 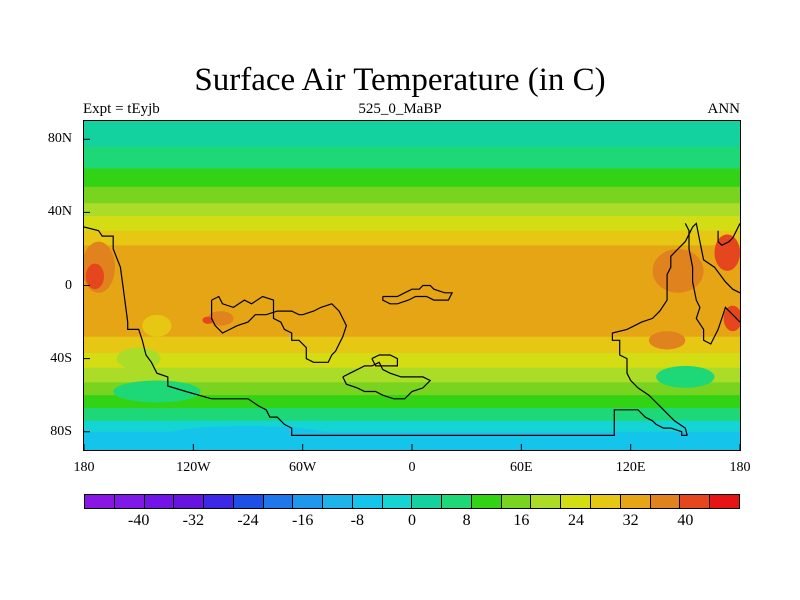 What do you see at coordinates (248, 520) in the screenshot?
I see `color-legend-label: -24` at bounding box center [248, 520].